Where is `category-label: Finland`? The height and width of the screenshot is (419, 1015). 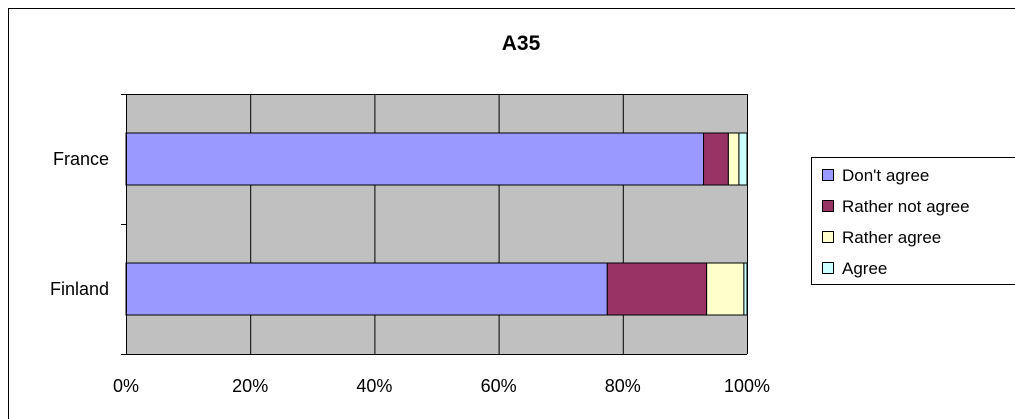 category-label: Finland is located at coordinates (79, 289).